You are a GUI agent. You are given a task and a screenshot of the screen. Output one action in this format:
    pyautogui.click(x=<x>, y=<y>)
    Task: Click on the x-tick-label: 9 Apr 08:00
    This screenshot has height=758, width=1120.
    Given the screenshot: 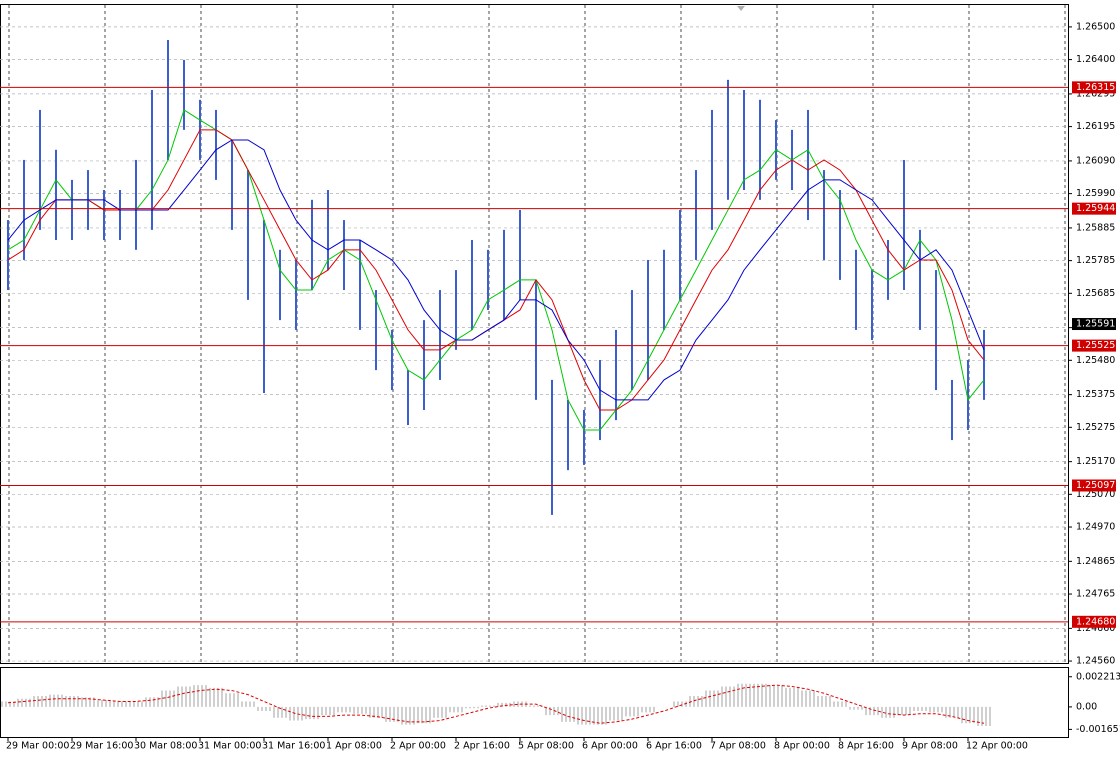 What is the action you would take?
    pyautogui.click(x=930, y=746)
    